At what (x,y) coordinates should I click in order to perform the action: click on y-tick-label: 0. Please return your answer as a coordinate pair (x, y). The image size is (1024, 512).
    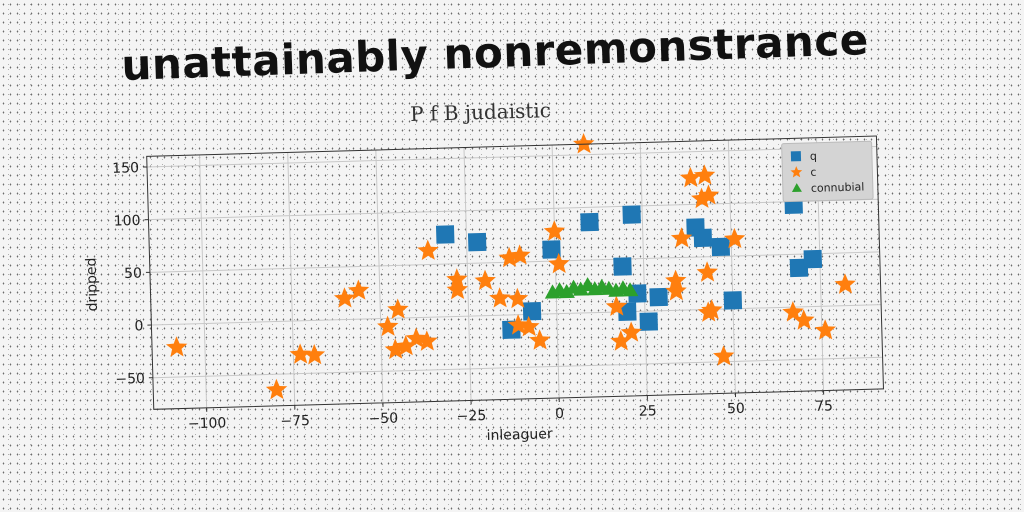
    Looking at the image, I should click on (138, 326).